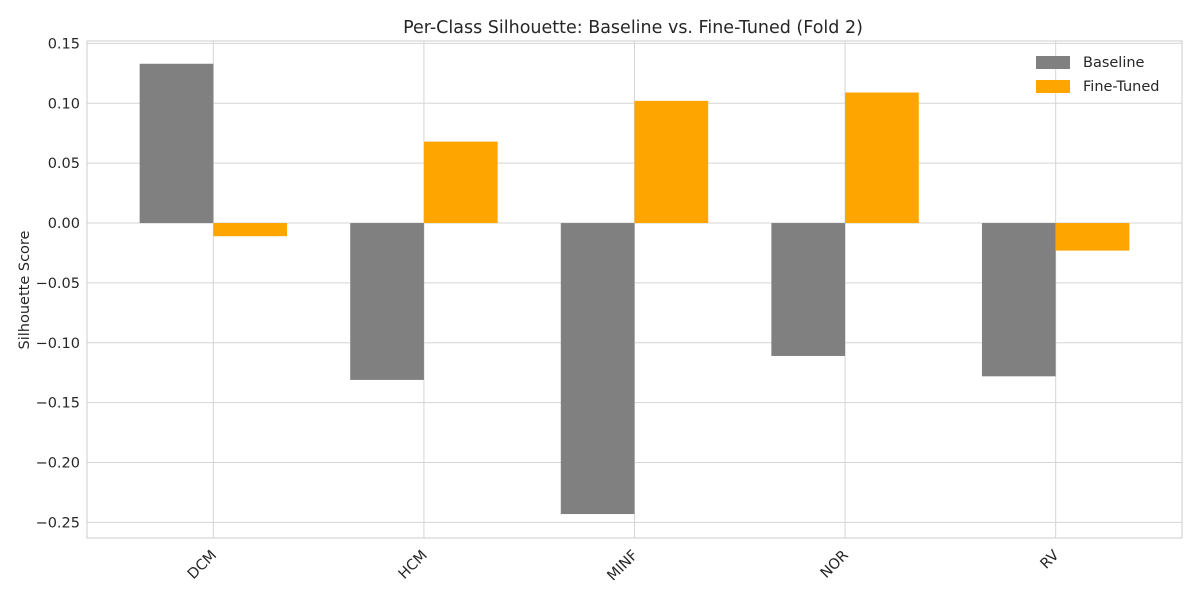 The height and width of the screenshot is (604, 1200). Describe the element at coordinates (460, 182) in the screenshot. I see `bar-fine-tuned-hcm` at that location.